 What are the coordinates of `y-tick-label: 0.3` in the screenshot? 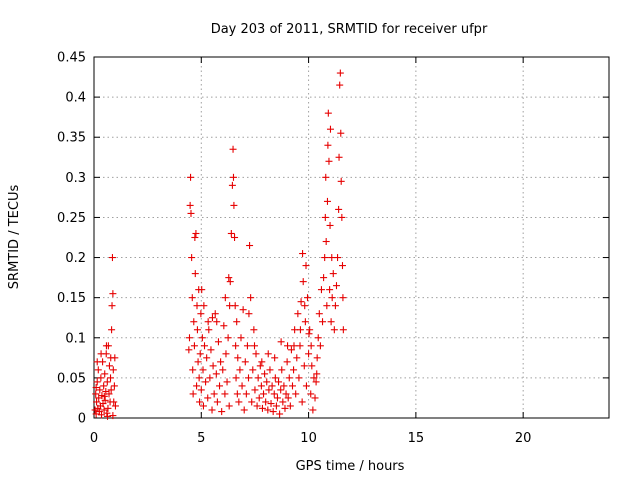 It's located at (75, 178).